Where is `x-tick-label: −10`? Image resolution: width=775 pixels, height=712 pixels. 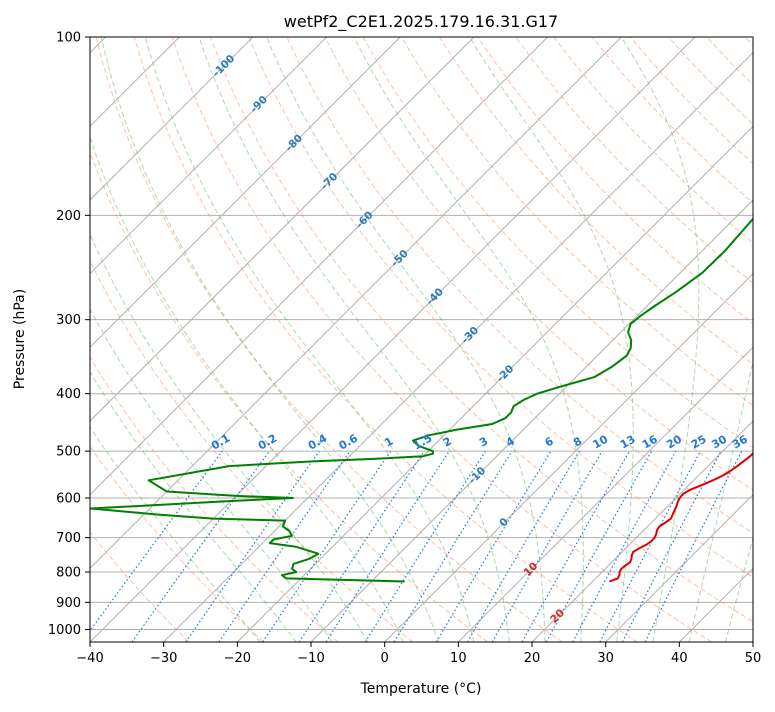 x-tick-label: −10 is located at coordinates (310, 658).